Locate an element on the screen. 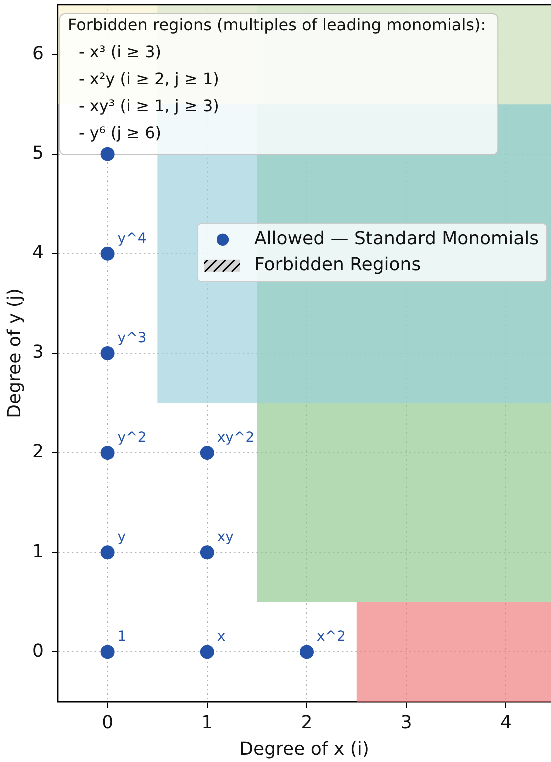  y-axis-title: Degree of y (j) is located at coordinates (15, 353).